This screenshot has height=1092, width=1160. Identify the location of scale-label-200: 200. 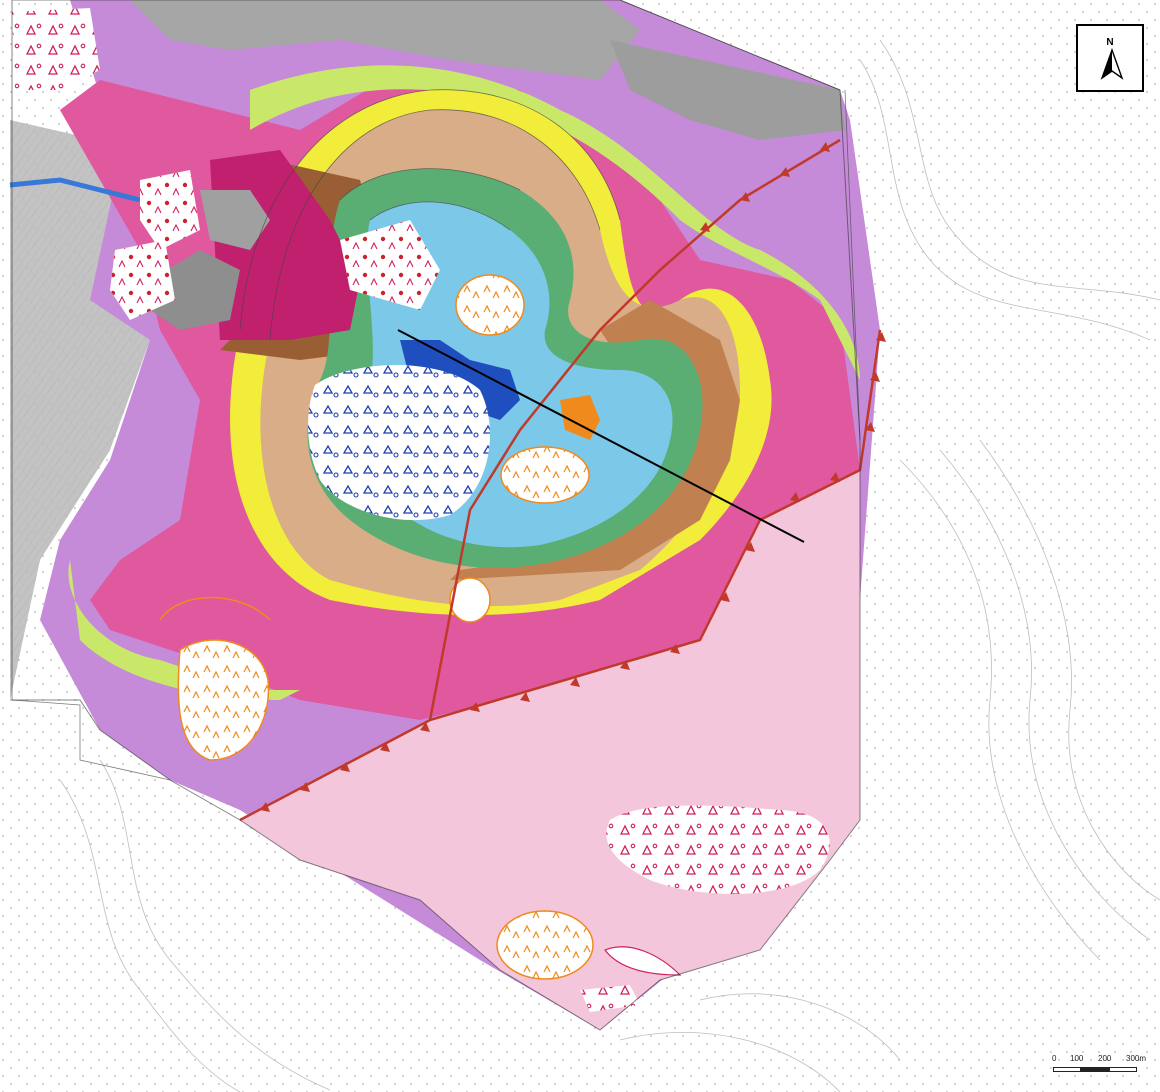
(1105, 1058).